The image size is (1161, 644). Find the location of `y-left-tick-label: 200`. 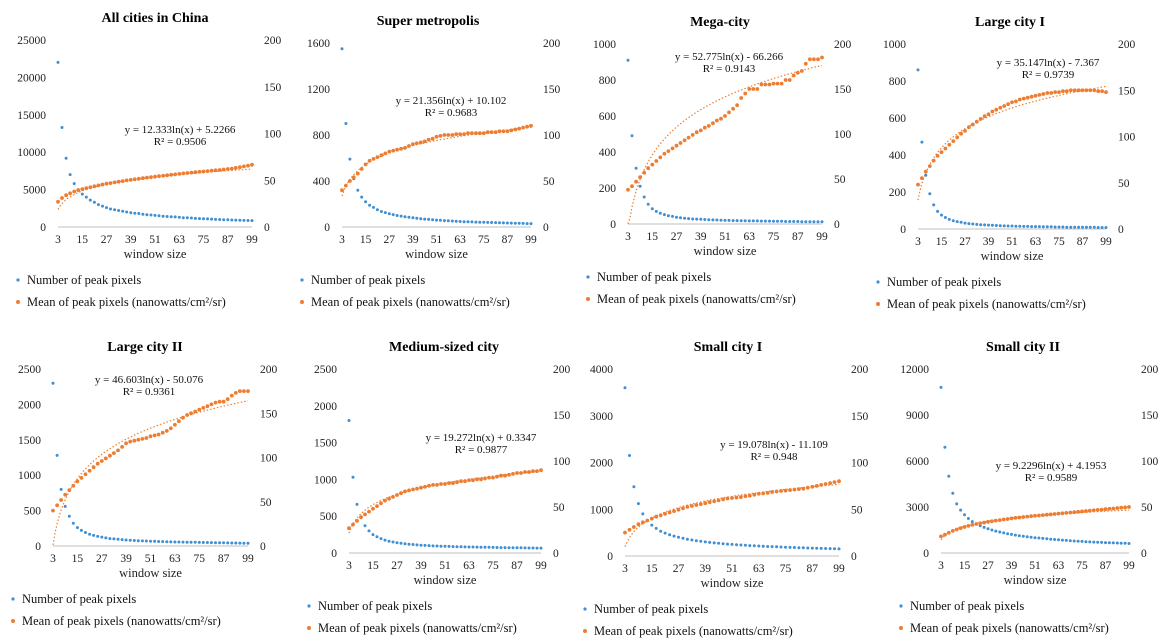

y-left-tick-label: 200 is located at coordinates (898, 193).